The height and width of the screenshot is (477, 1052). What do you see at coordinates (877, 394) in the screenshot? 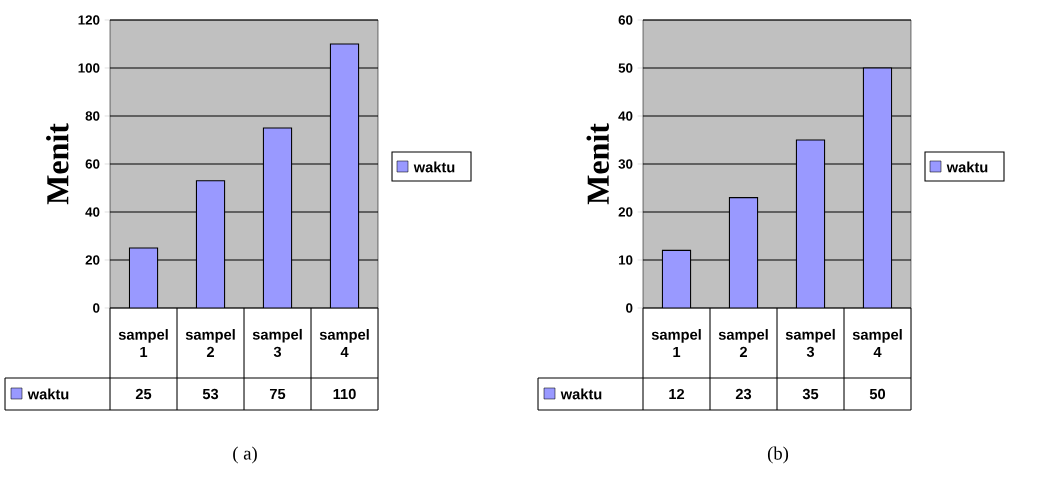
I see `data-label: 50` at bounding box center [877, 394].